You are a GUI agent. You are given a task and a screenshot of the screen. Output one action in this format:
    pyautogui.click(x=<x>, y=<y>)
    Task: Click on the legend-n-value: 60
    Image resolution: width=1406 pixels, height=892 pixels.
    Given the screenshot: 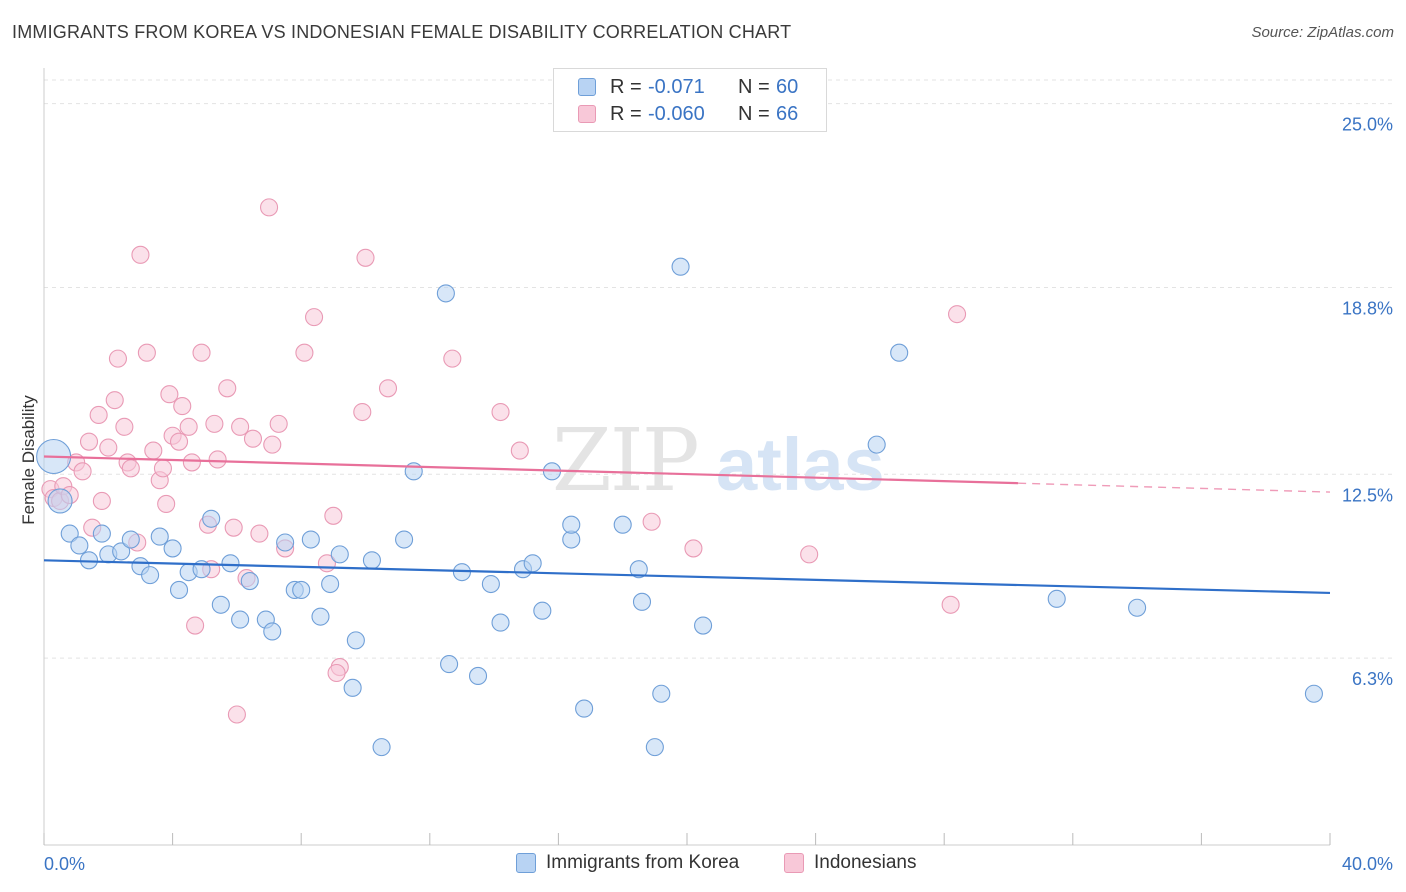 What is the action you would take?
    pyautogui.click(x=787, y=86)
    